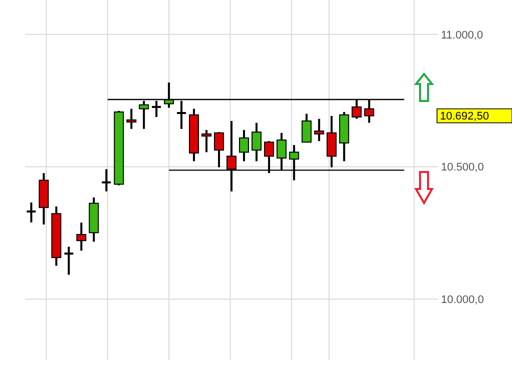  Describe the element at coordinates (462, 35) in the screenshot. I see `y-tick-label: 11.000,0` at that location.